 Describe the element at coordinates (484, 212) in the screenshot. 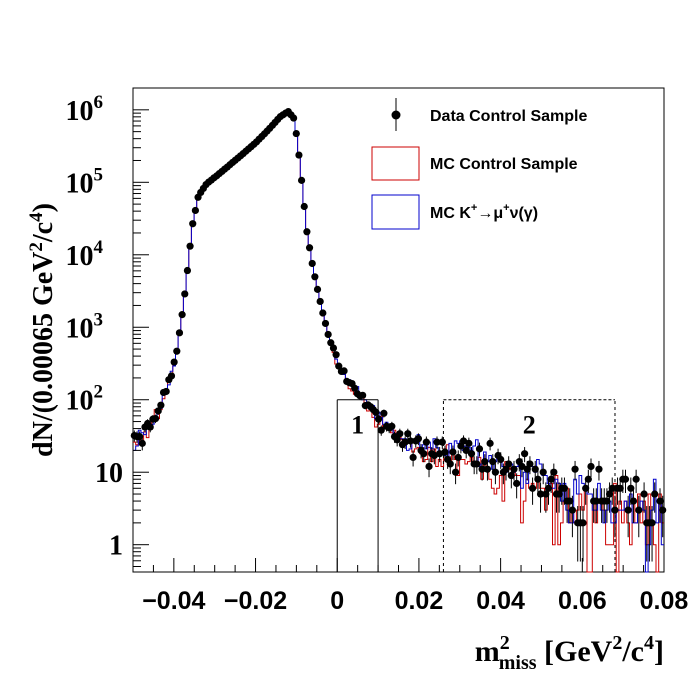

I see `legend-label-mc-kmunu: MC K+→μ+ν(γ)` at that location.